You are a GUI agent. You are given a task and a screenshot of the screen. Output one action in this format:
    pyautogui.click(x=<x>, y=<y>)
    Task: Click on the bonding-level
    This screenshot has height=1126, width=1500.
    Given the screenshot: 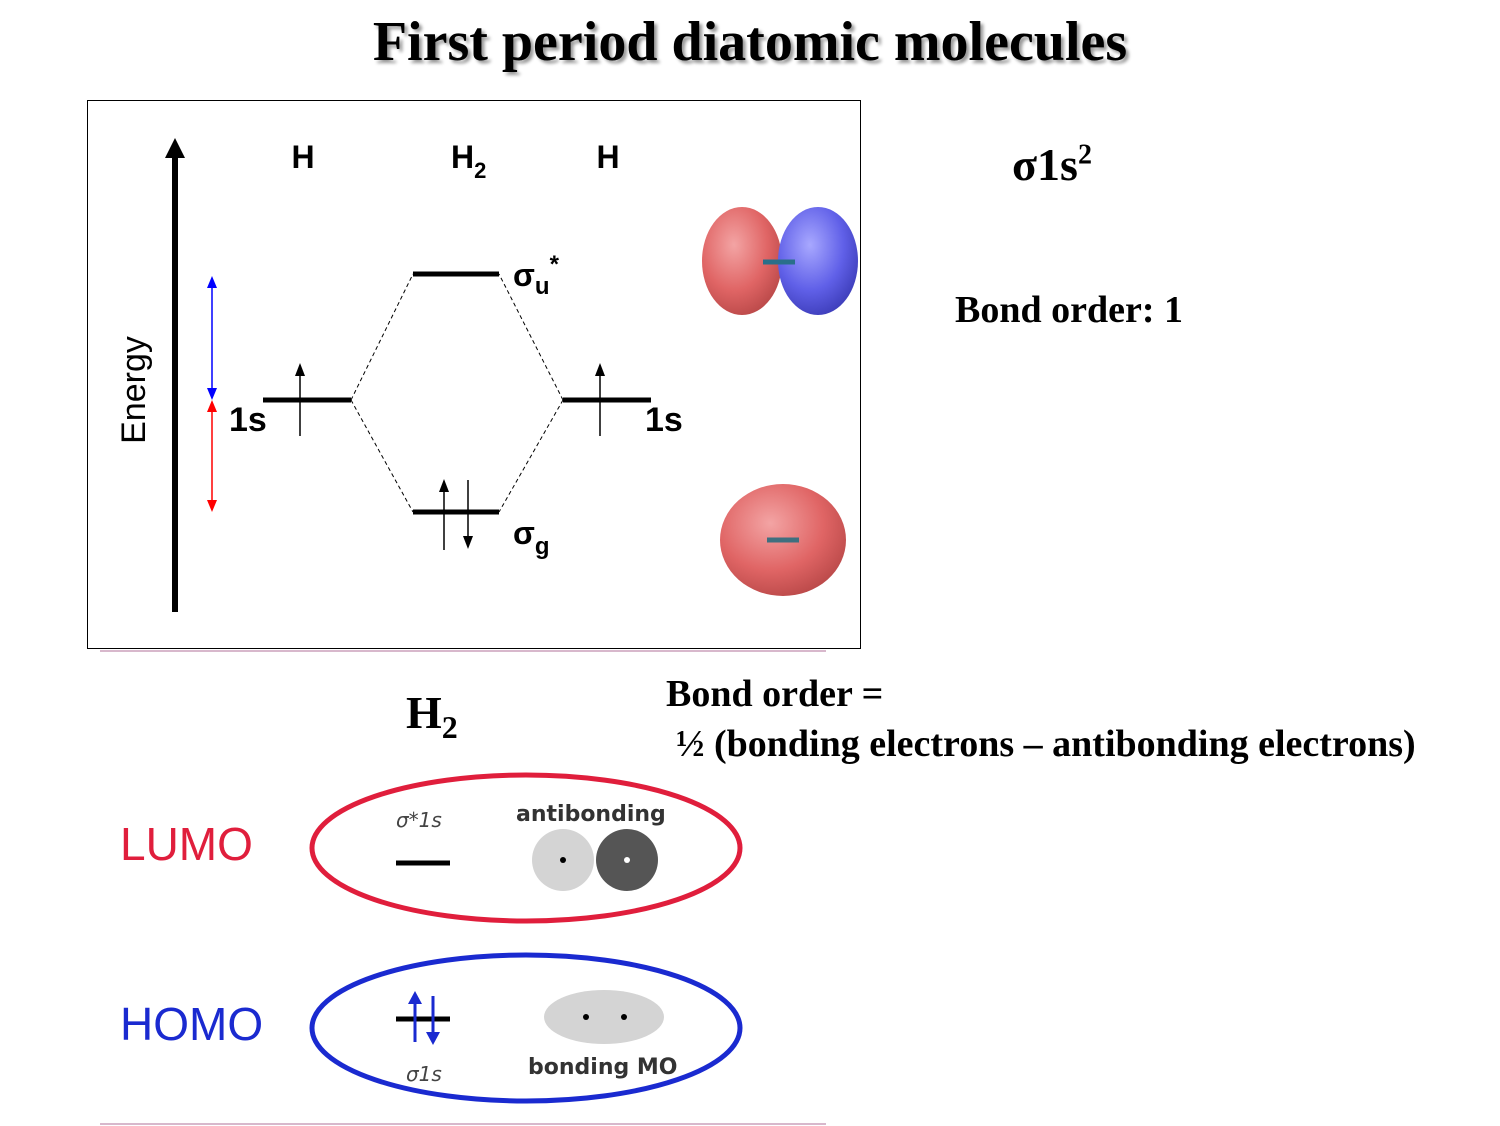 What is the action you would take?
    pyautogui.click(x=456, y=514)
    